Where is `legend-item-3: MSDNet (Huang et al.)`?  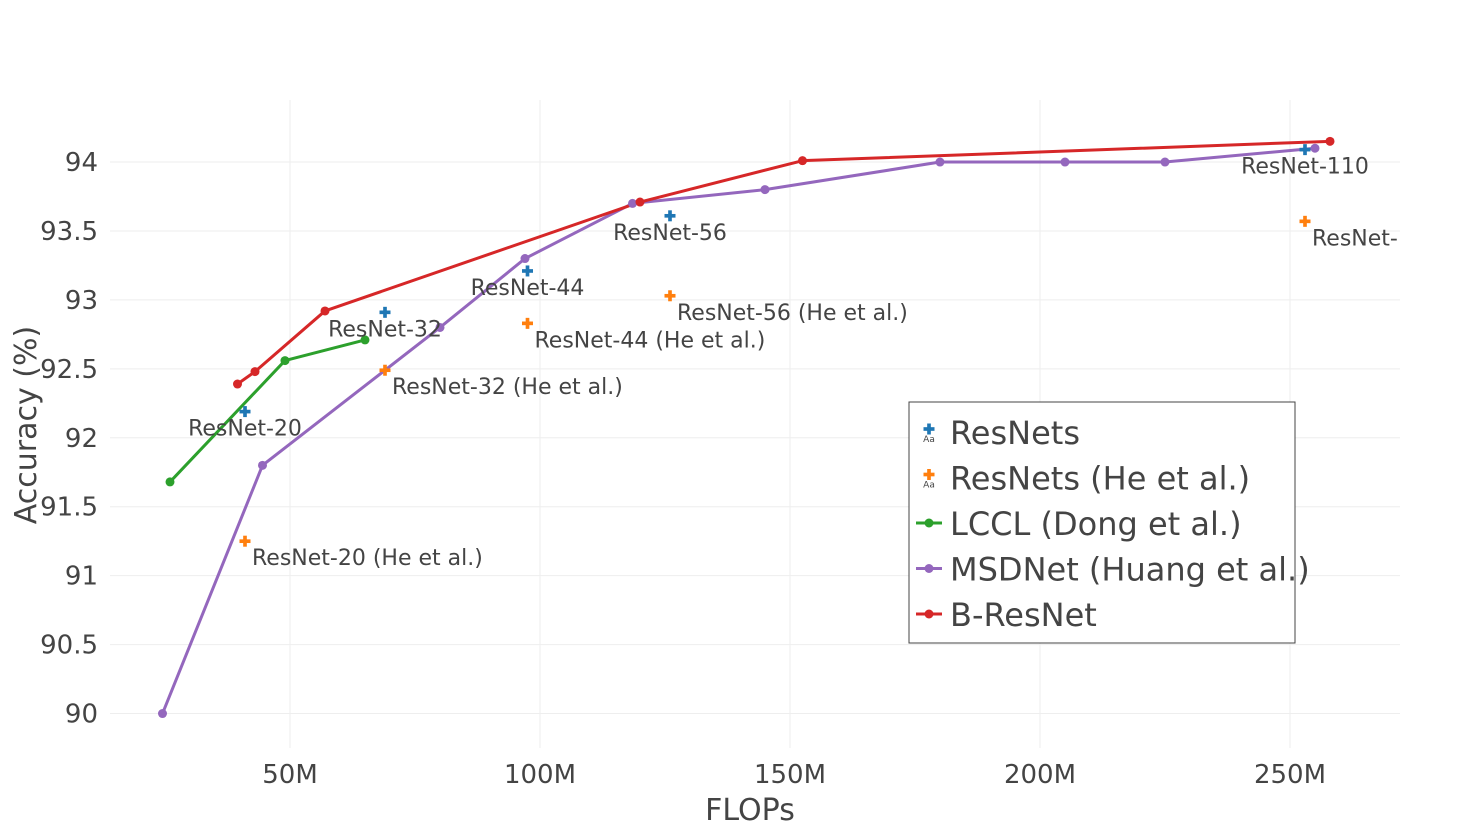 legend-item-3: MSDNet (Huang et al.) is located at coordinates (1113, 570).